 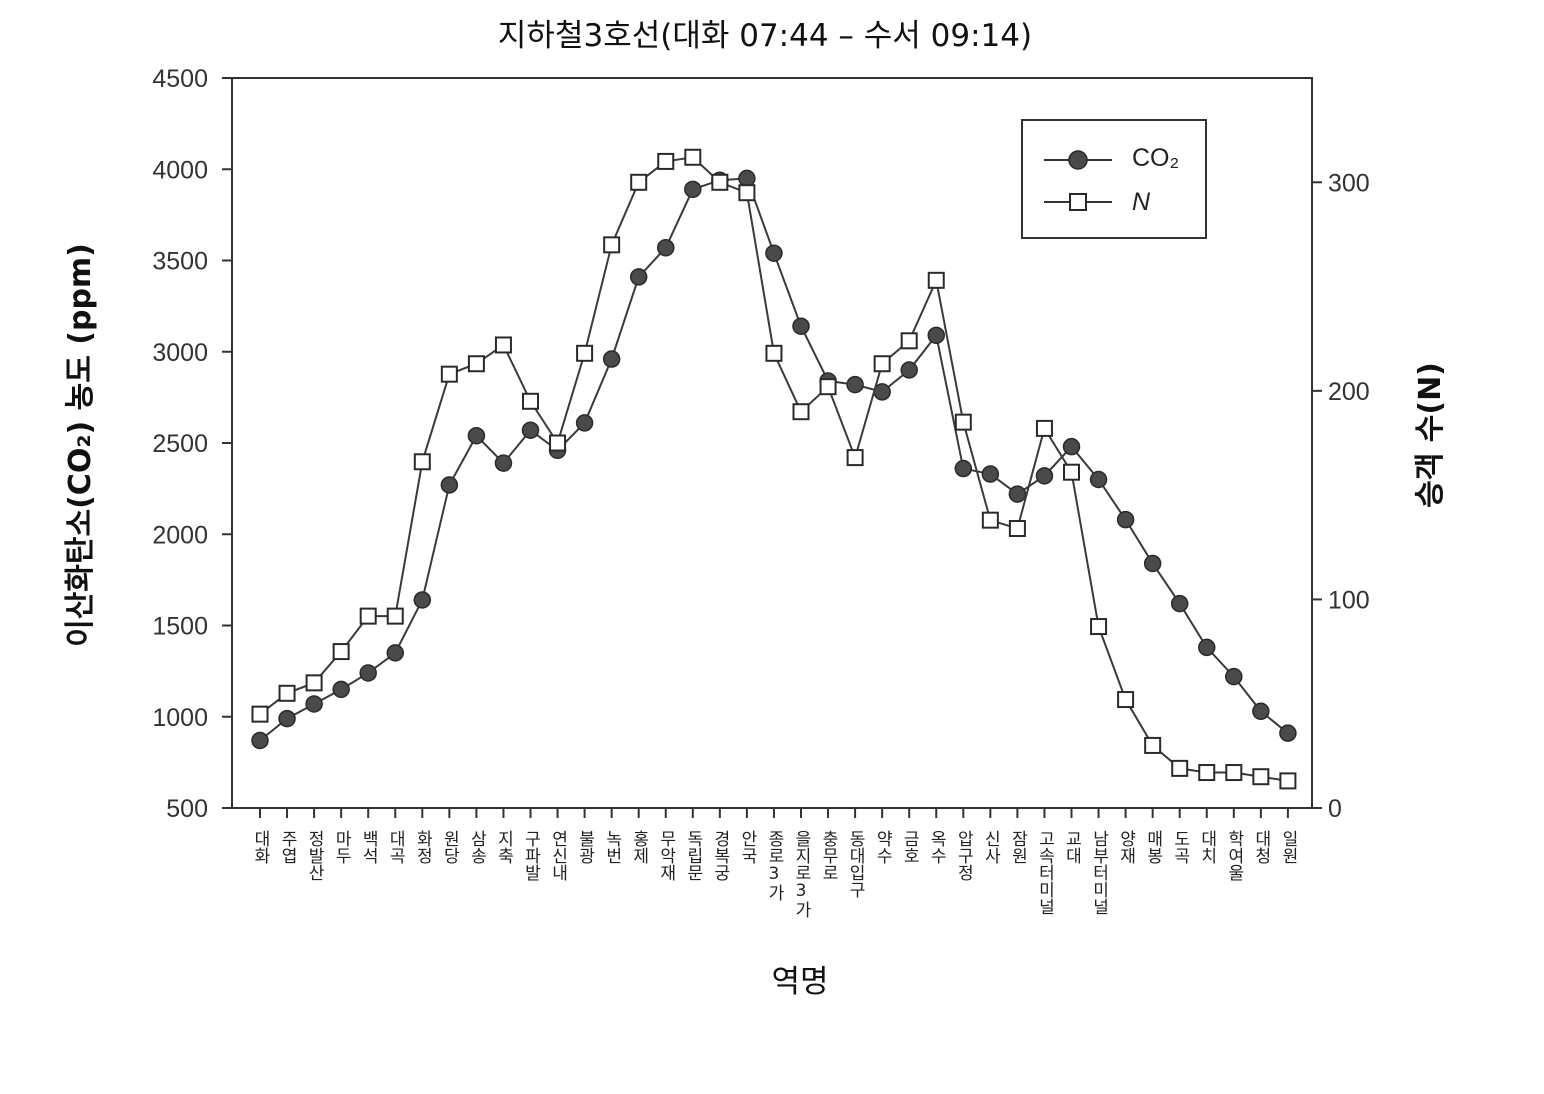 I want to click on y-tick-label: 3000, so click(x=180, y=353).